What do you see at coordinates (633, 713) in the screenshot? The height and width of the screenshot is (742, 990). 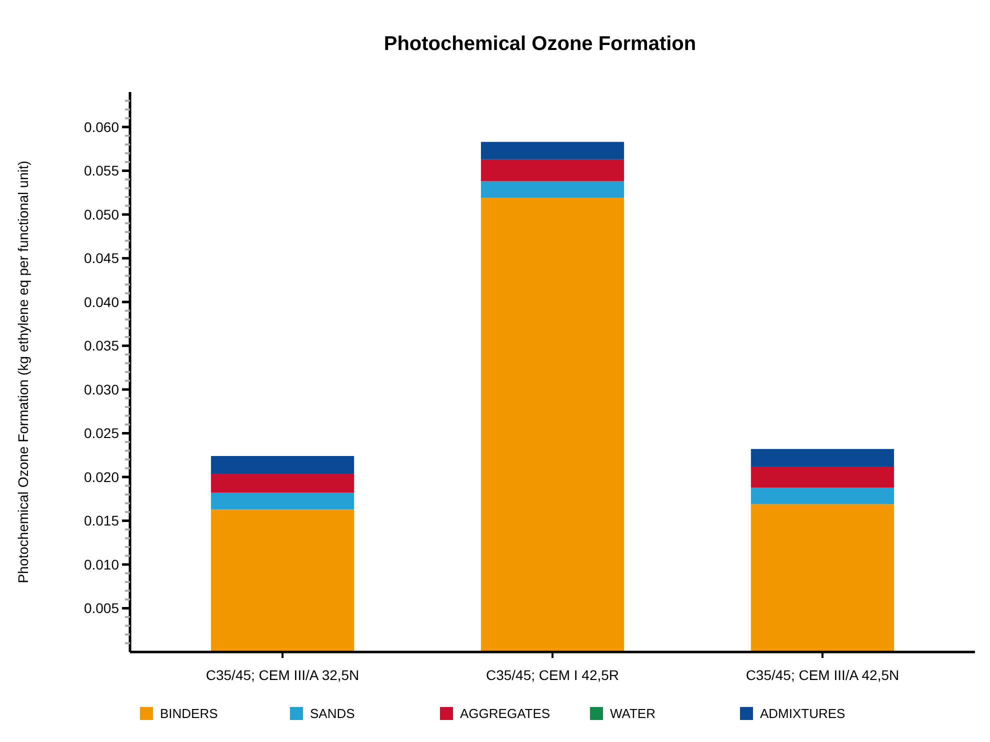 I see `legend-label: WATER` at bounding box center [633, 713].